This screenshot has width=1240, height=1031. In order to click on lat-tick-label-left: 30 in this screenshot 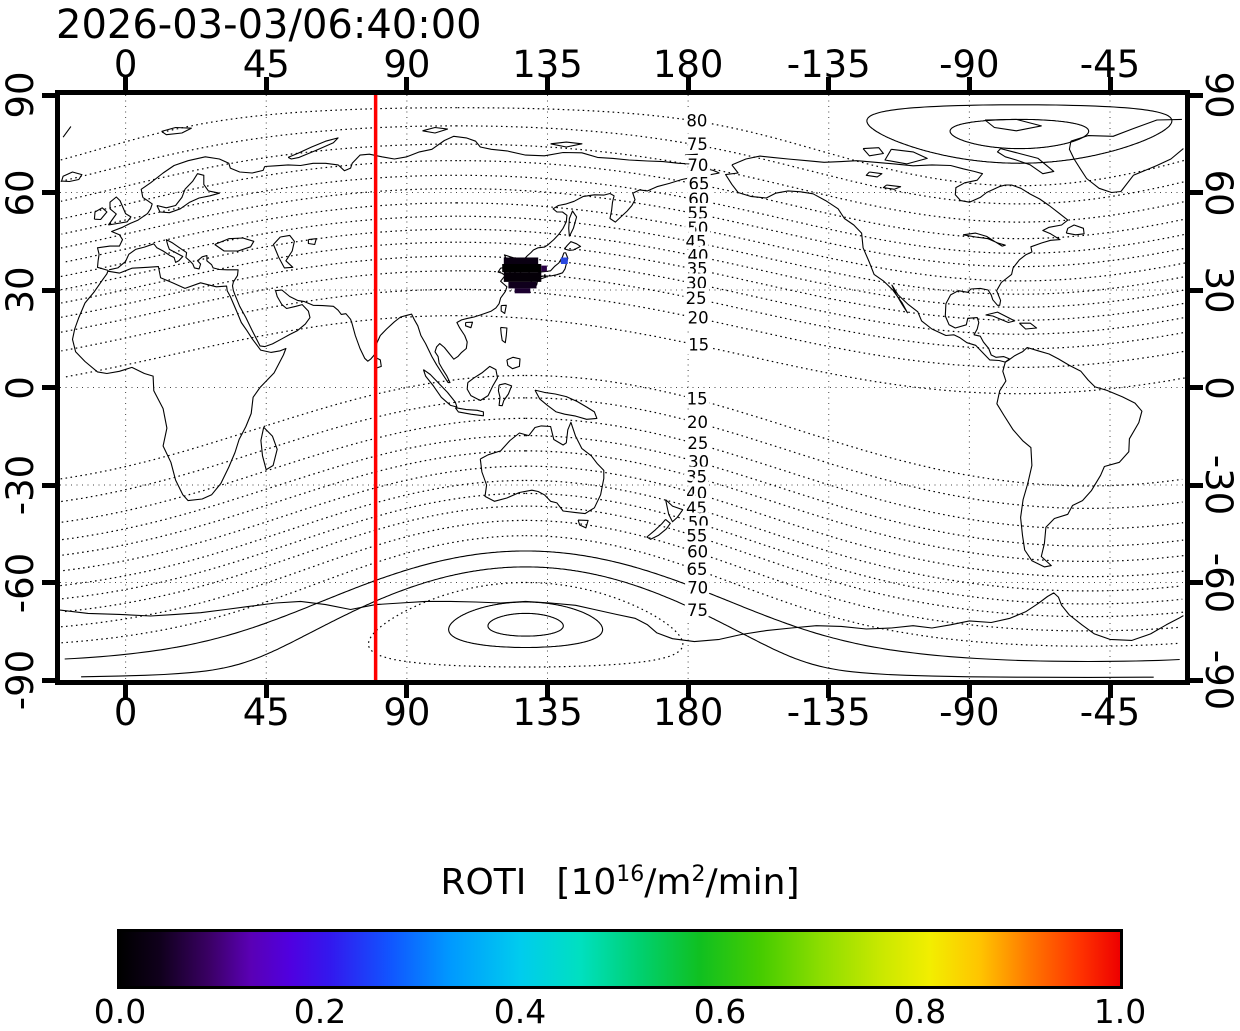, I will do `click(21, 290)`.